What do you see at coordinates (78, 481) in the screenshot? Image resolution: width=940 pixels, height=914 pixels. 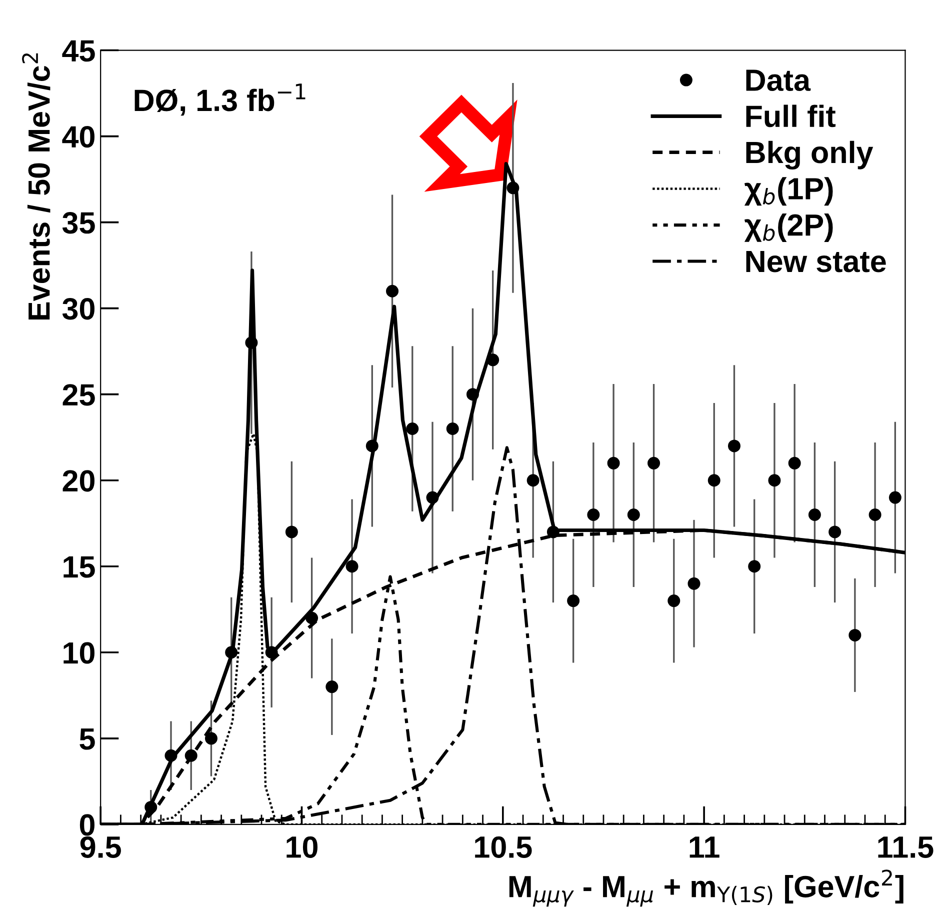 I see `y-tick-label: 20` at bounding box center [78, 481].